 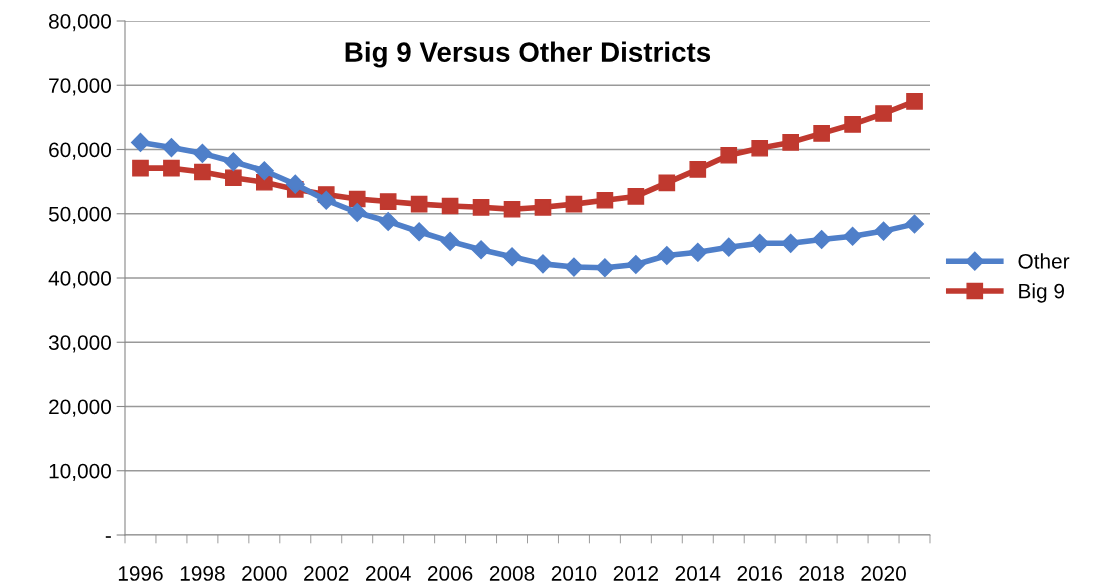 I want to click on x-tick-label: 2016, so click(x=759, y=573).